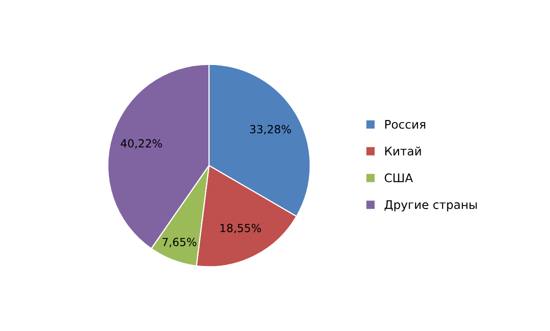 The image size is (550, 331). What do you see at coordinates (241, 229) in the screenshot?
I see `data-label: 18,55%` at bounding box center [241, 229].